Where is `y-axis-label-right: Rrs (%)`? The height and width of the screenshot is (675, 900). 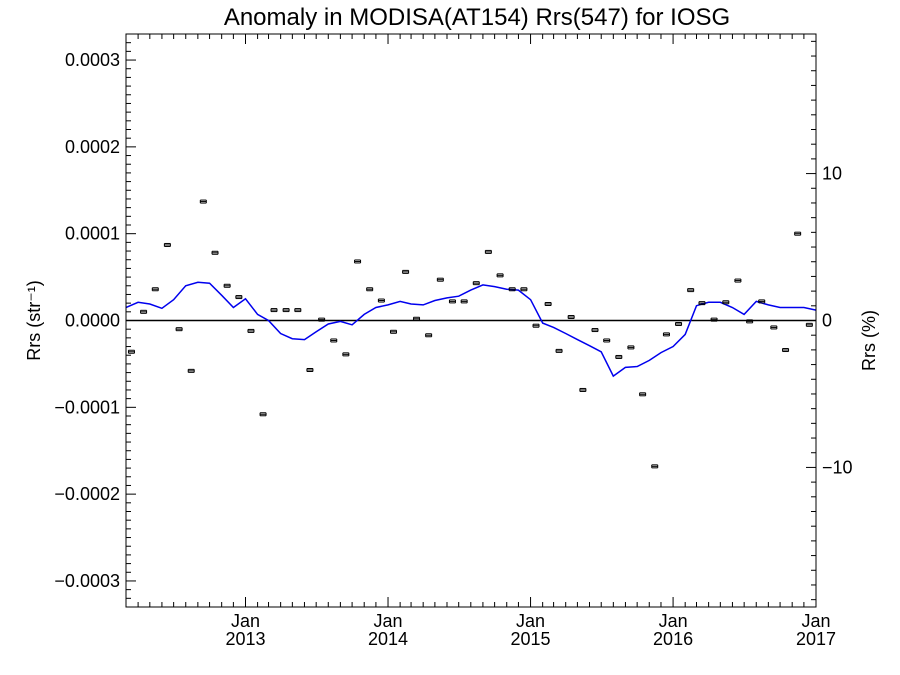
y-axis-label-right: Rrs (%) is located at coordinates (869, 340).